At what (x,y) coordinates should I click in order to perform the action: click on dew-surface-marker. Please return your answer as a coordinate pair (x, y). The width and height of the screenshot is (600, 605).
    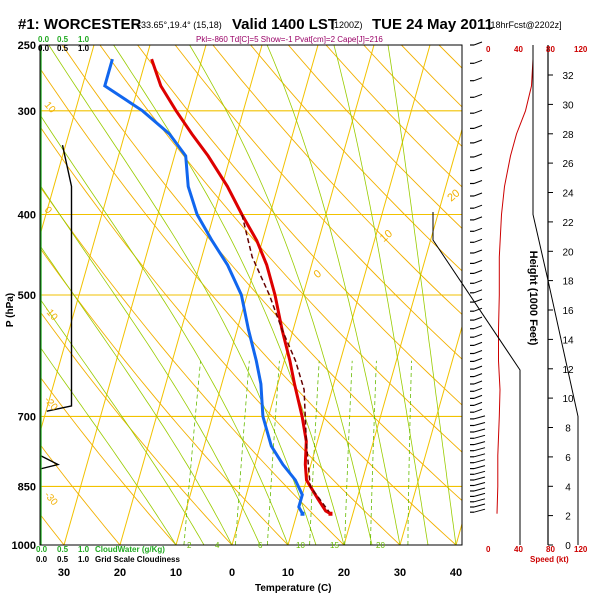
    Looking at the image, I should click on (302, 513).